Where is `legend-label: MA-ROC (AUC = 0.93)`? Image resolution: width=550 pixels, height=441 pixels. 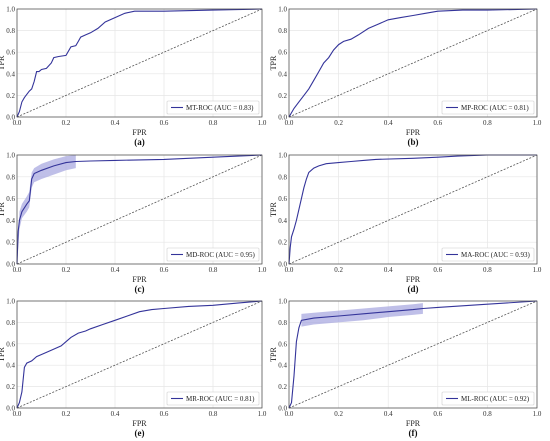
legend-label: MA-ROC (AUC = 0.93) is located at coordinates (496, 255).